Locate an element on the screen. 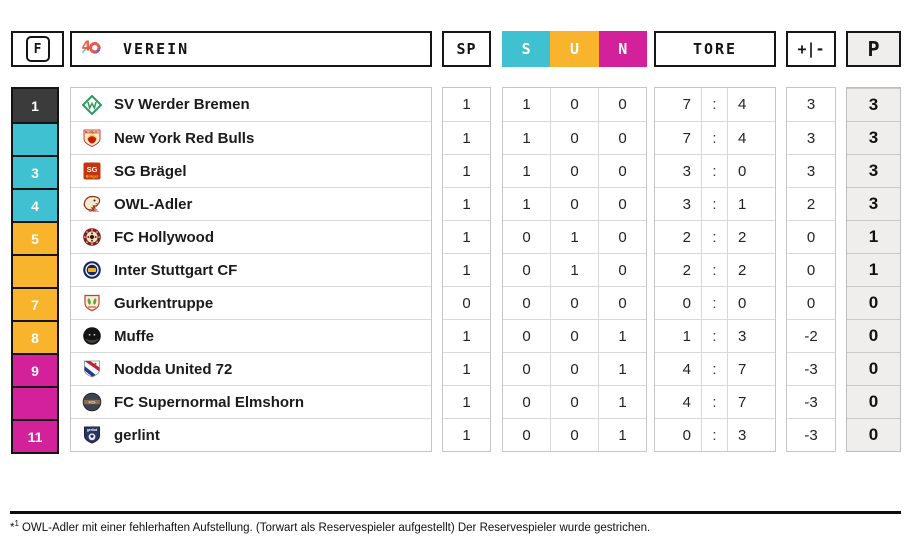 The image size is (911, 549). header-points-box: P is located at coordinates (873, 49).